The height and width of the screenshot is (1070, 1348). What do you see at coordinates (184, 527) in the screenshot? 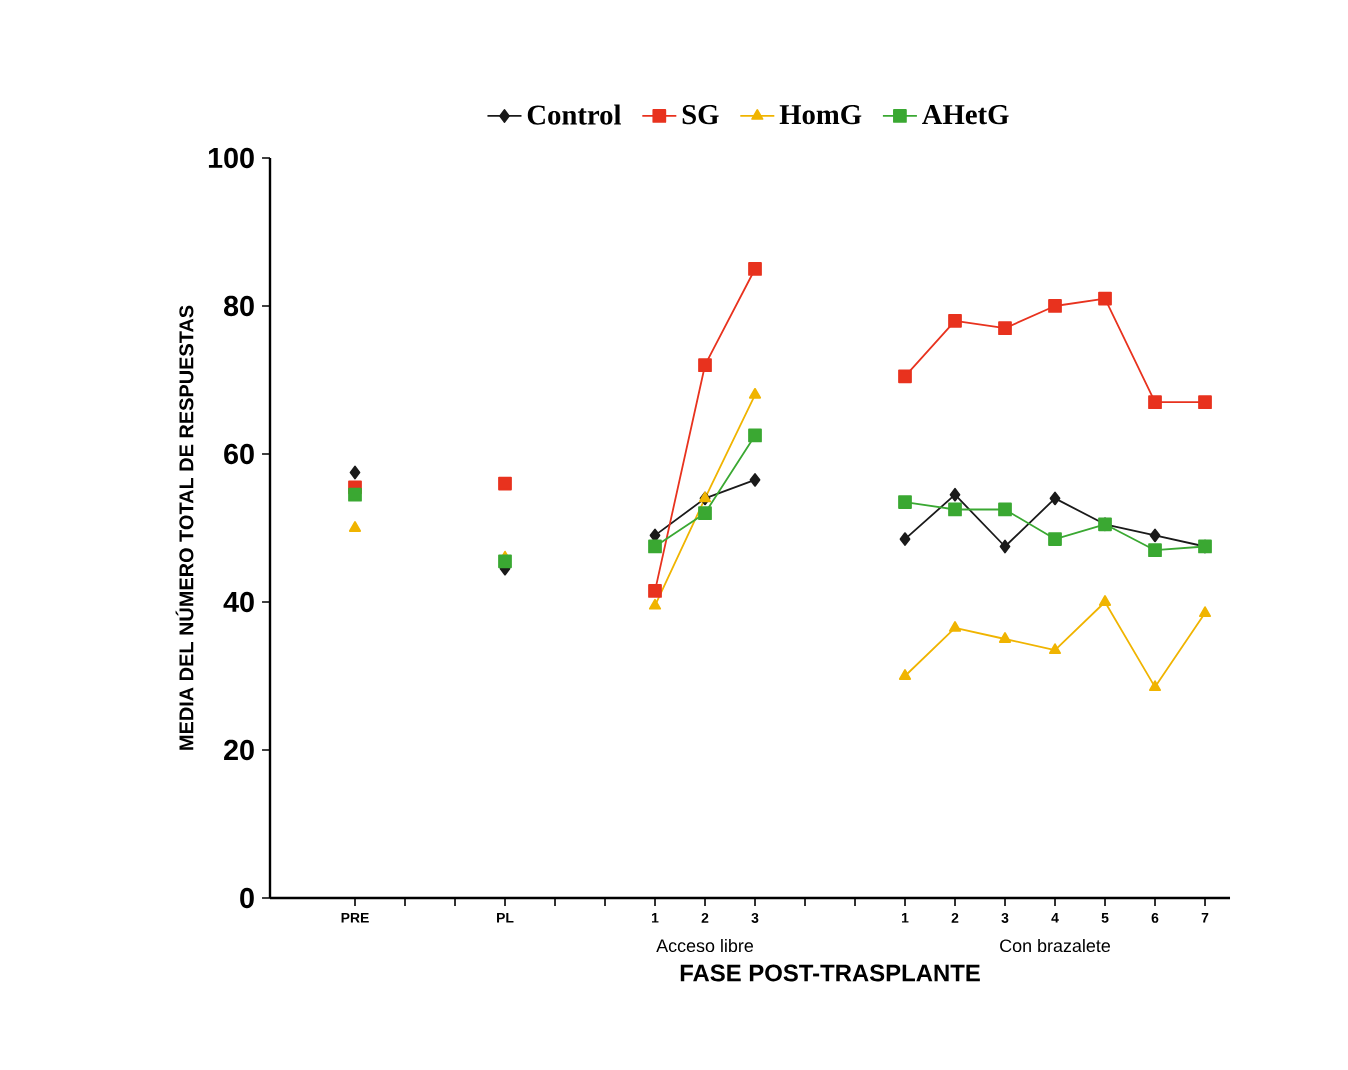
I see `y-axis-title: MEDIA DEL NÚMERO TOTAL DE RESPUESTAS` at bounding box center [184, 527].